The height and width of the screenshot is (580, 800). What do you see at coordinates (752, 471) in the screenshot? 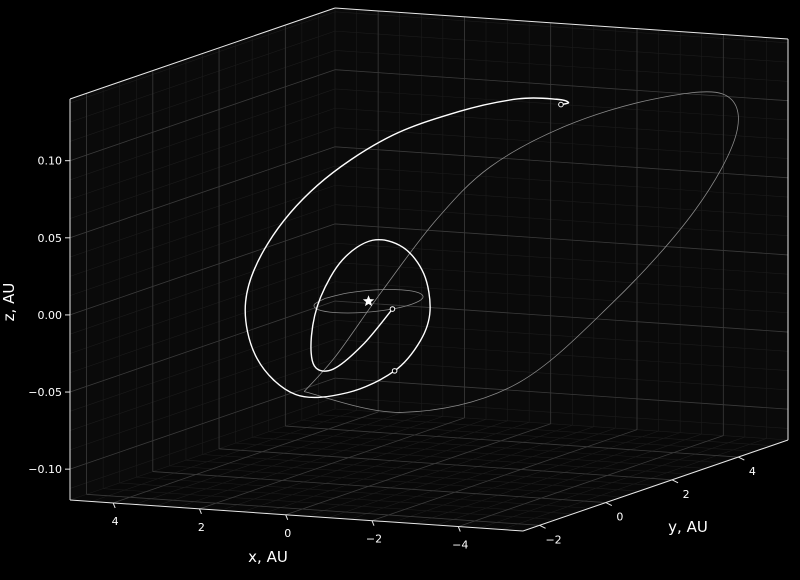
I see `y-tick-label: 4` at bounding box center [752, 471].